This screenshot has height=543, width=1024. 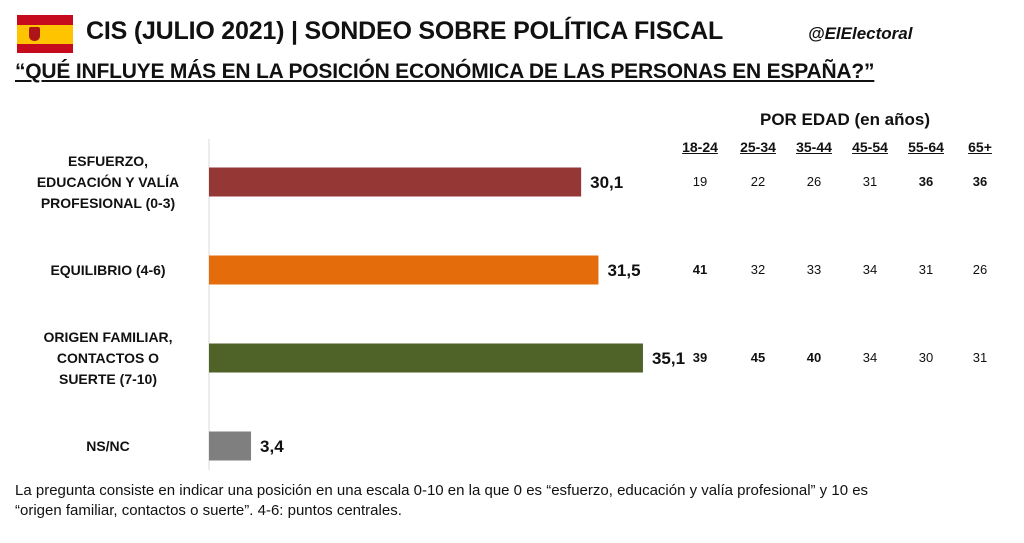 What do you see at coordinates (814, 357) in the screenshot?
I see `age-table-cell: 40` at bounding box center [814, 357].